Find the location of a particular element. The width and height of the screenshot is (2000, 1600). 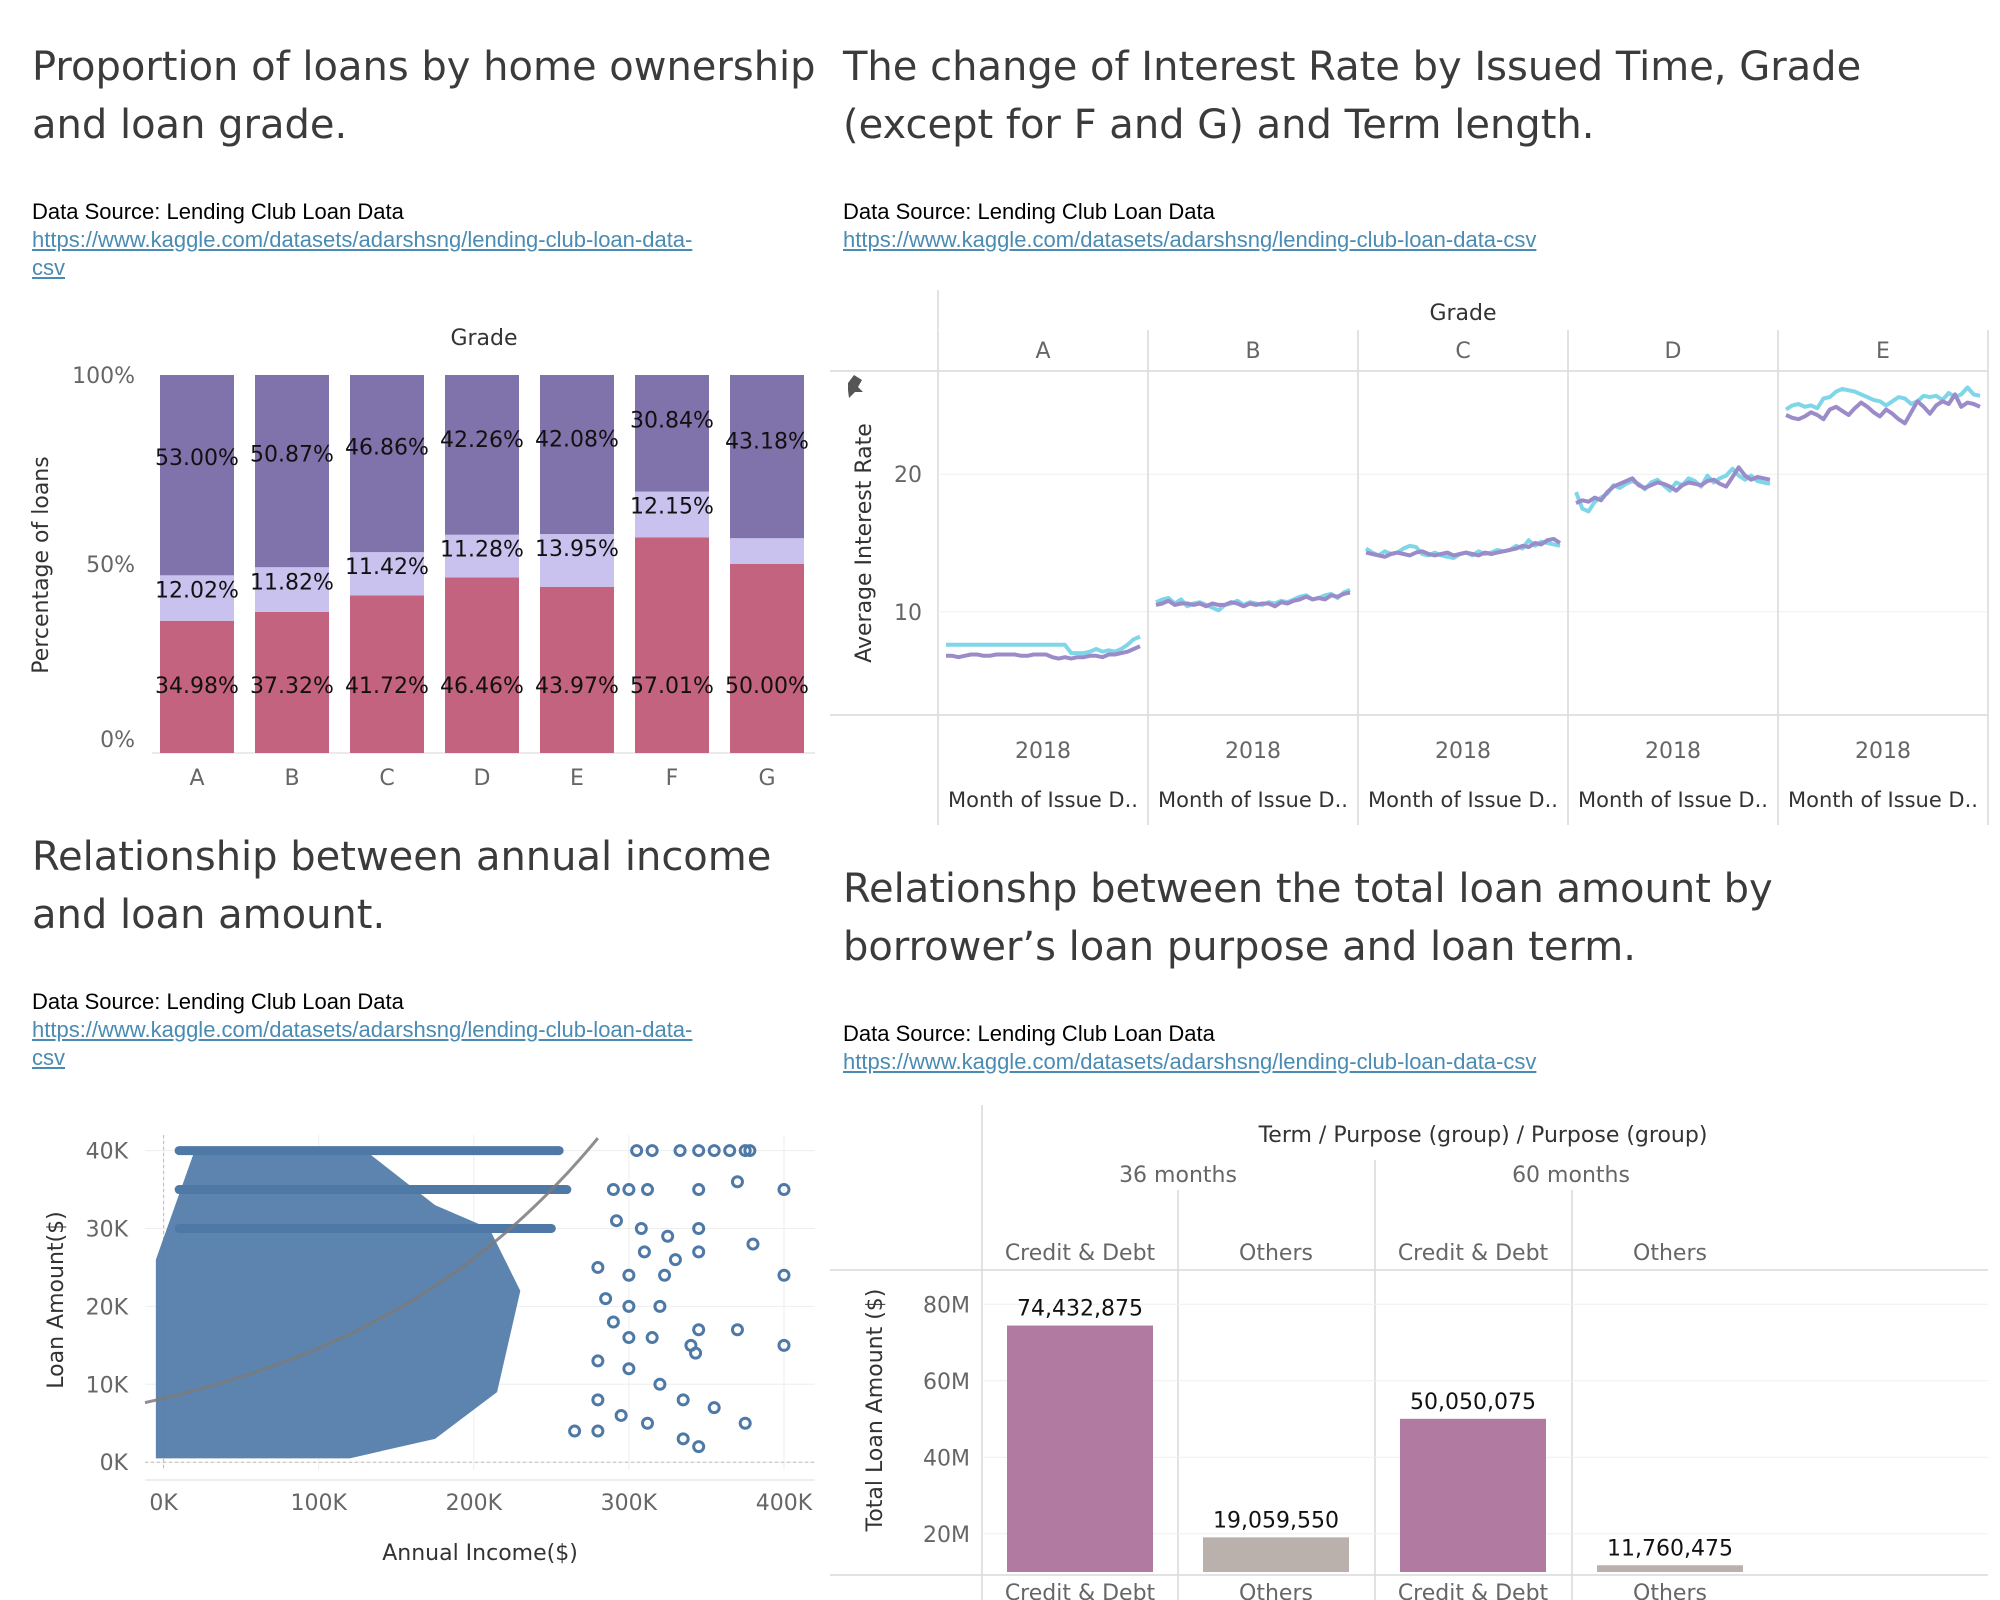

y-tick-label: 20 is located at coordinates (908, 475).